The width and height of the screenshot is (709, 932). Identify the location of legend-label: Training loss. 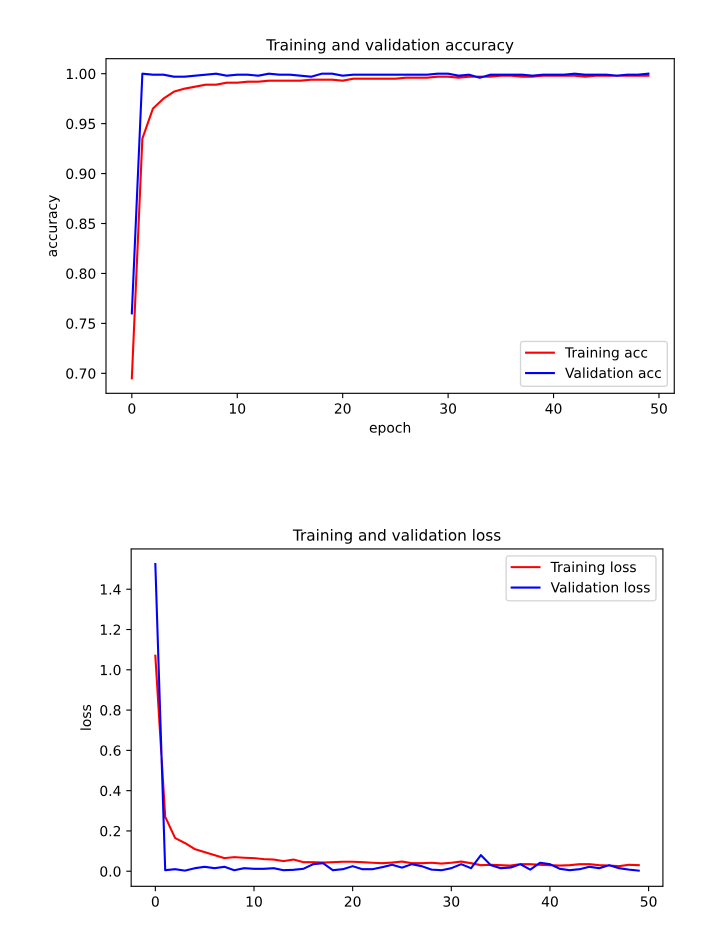
(593, 568).